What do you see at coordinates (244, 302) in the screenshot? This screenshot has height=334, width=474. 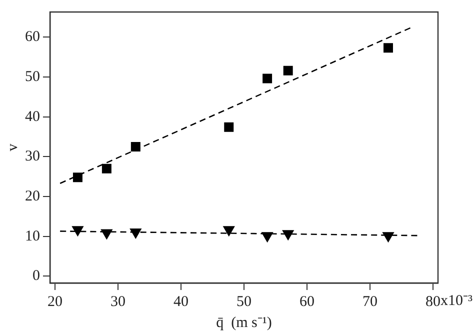 I see `x-tick-label: 50` at bounding box center [244, 302].